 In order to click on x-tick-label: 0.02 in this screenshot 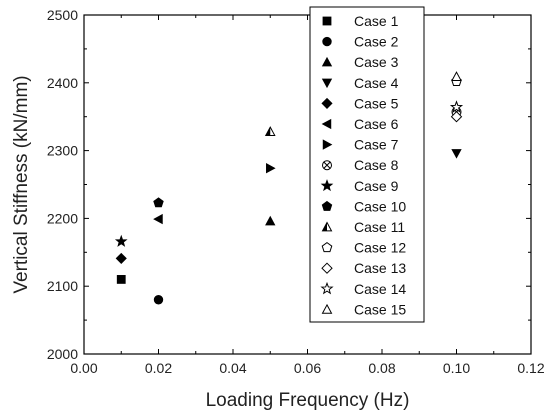, I will do `click(158, 368)`.